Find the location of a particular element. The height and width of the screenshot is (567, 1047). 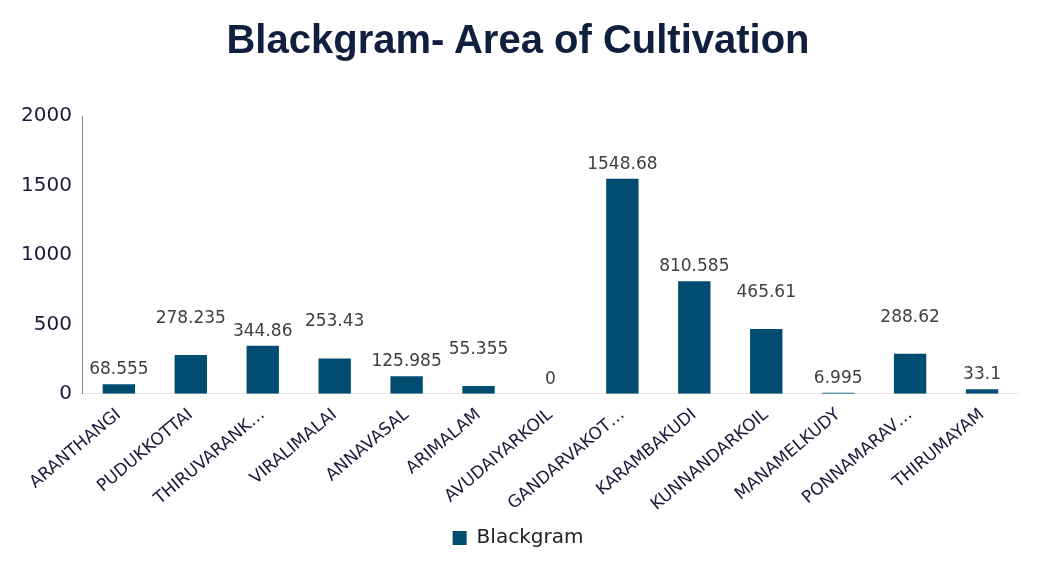

y-tick-label: 1000 is located at coordinates (46, 253).